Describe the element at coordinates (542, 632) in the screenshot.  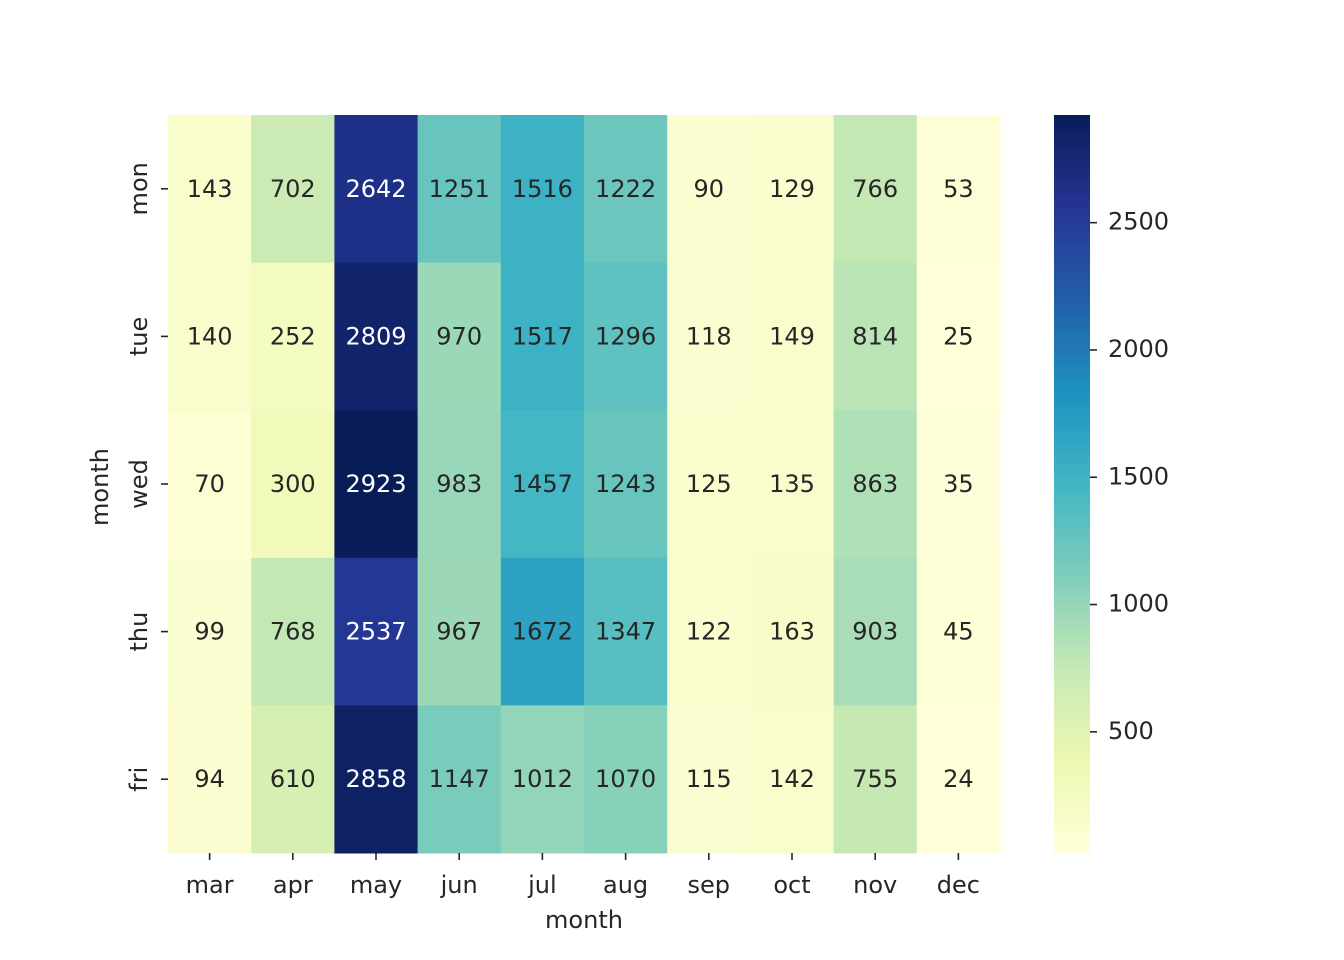
I see `cell-value-label: 1672` at that location.